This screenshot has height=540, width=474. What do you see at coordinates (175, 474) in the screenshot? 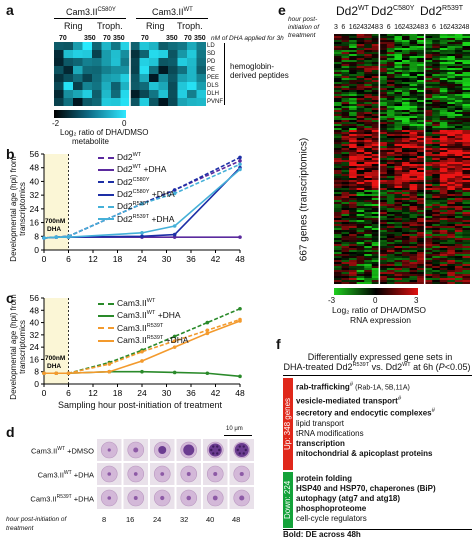
I see `micrograph-grid` at bounding box center [175, 474].